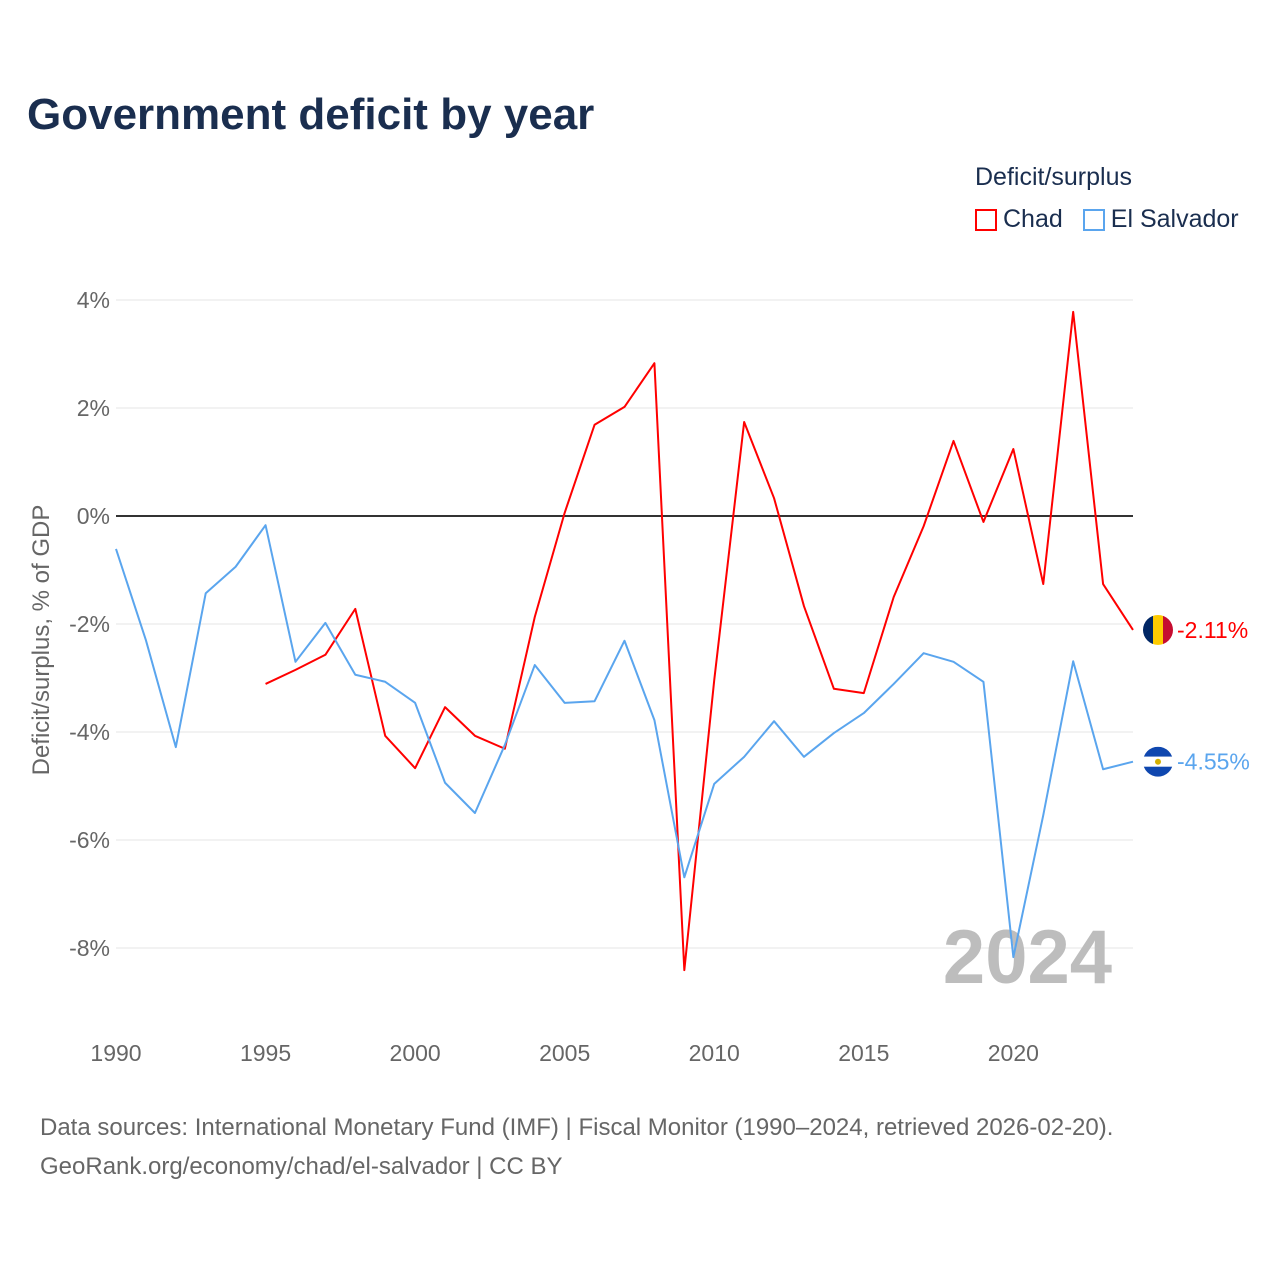 The width and height of the screenshot is (1280, 1280). What do you see at coordinates (93, 408) in the screenshot?
I see `y-tick-label: 2%` at bounding box center [93, 408].